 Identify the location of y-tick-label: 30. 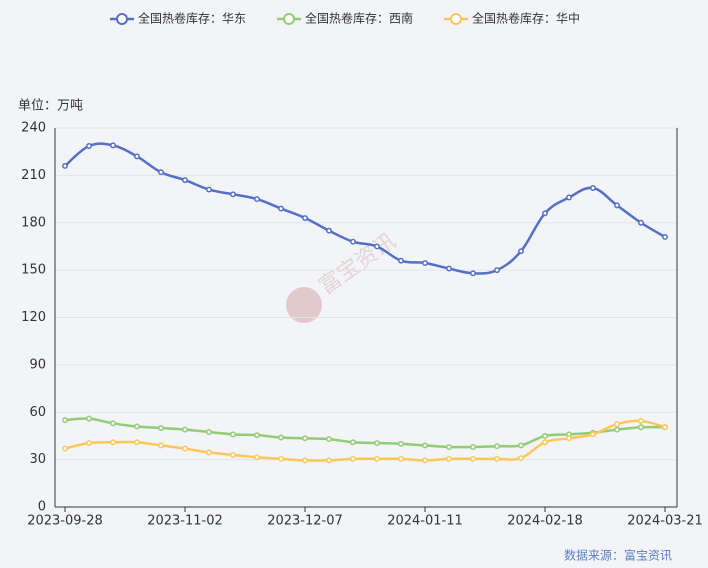
(37, 459).